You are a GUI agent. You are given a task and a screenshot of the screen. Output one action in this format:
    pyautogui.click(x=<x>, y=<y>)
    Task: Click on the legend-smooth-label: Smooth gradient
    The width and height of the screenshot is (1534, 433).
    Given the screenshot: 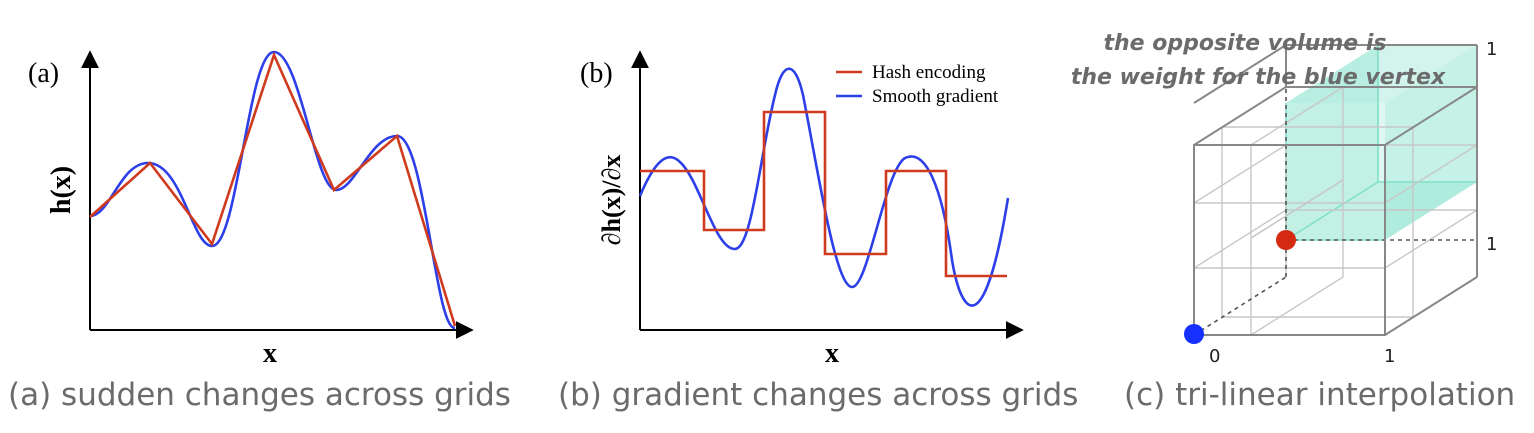 What is the action you would take?
    pyautogui.click(x=935, y=96)
    